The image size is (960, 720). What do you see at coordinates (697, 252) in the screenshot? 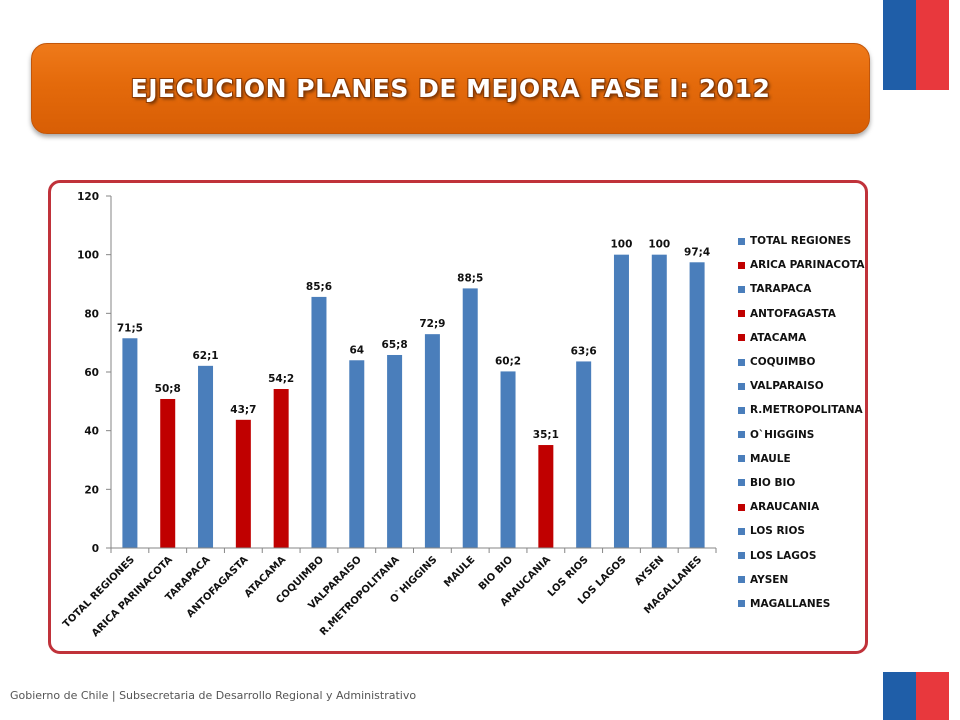
I see `data-label: 97;4` at bounding box center [697, 252].